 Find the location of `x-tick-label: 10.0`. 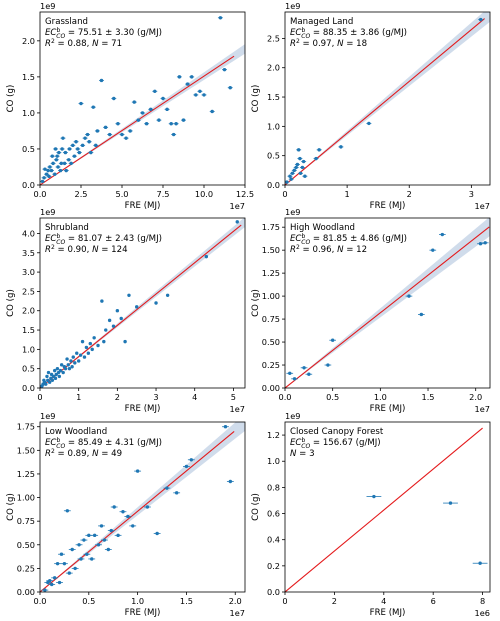

x-tick-label: 10.0 is located at coordinates (204, 194).